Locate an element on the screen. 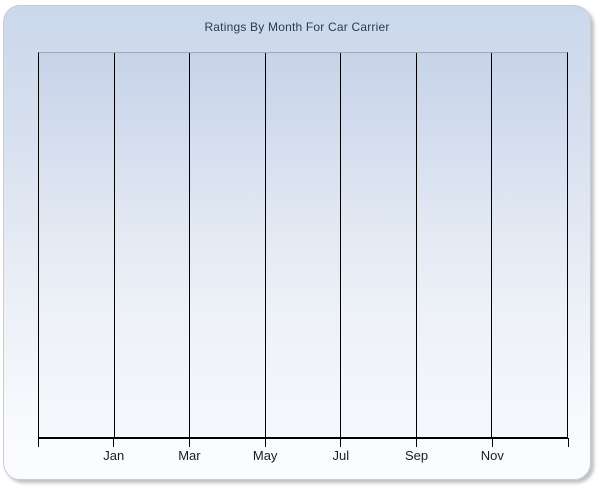 The height and width of the screenshot is (500, 600). x-axis-label: Jan is located at coordinates (114, 455).